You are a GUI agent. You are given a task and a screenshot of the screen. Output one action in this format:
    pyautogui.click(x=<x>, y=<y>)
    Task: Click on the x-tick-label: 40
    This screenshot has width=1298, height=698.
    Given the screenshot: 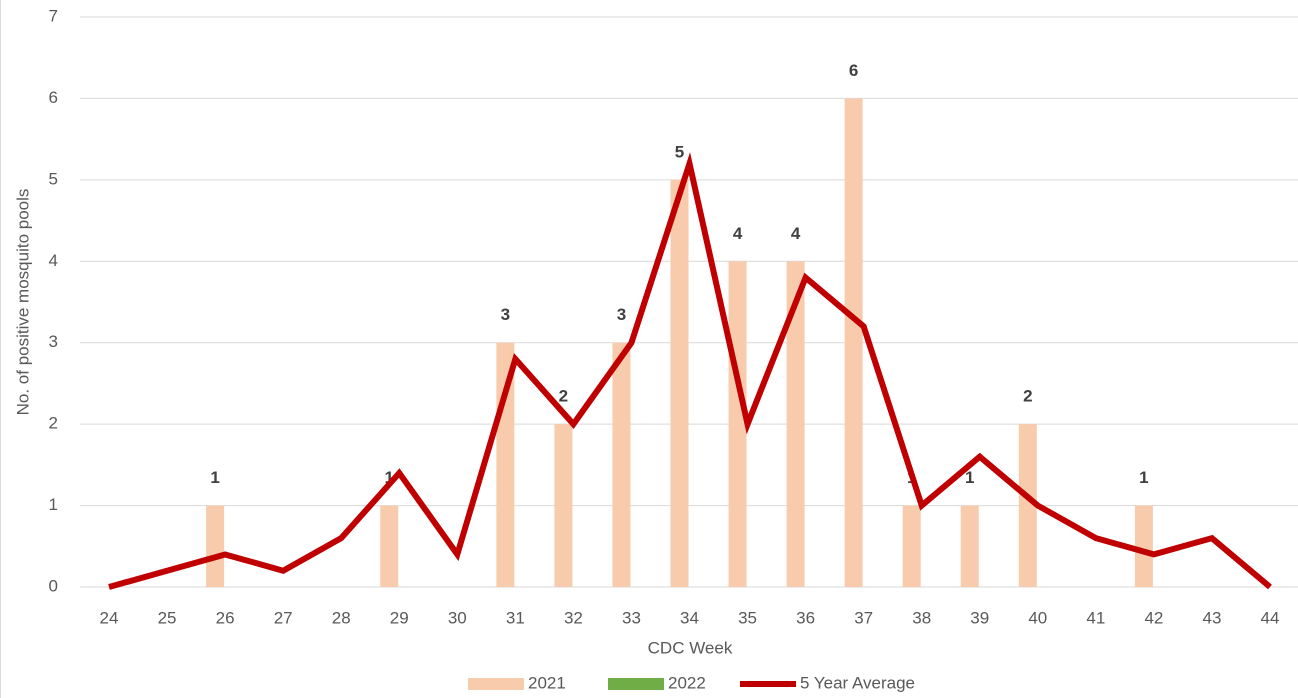 What is the action you would take?
    pyautogui.click(x=1037, y=617)
    